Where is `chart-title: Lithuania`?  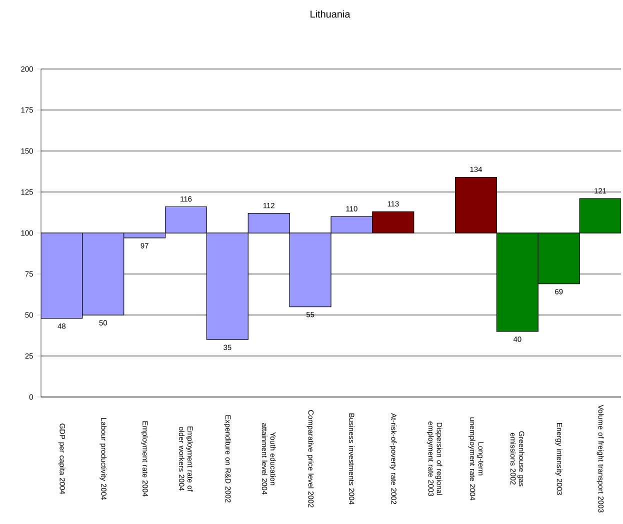
chart-title: Lithuania is located at coordinates (330, 14).